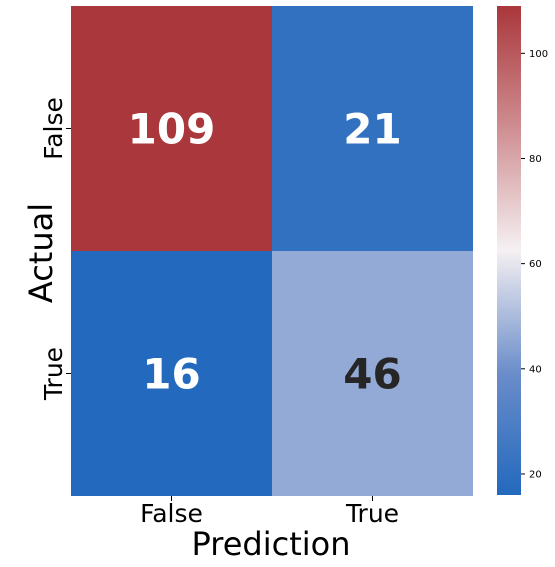 This screenshot has height=567, width=555. I want to click on colorbar-tick-label: 100, so click(538, 54).